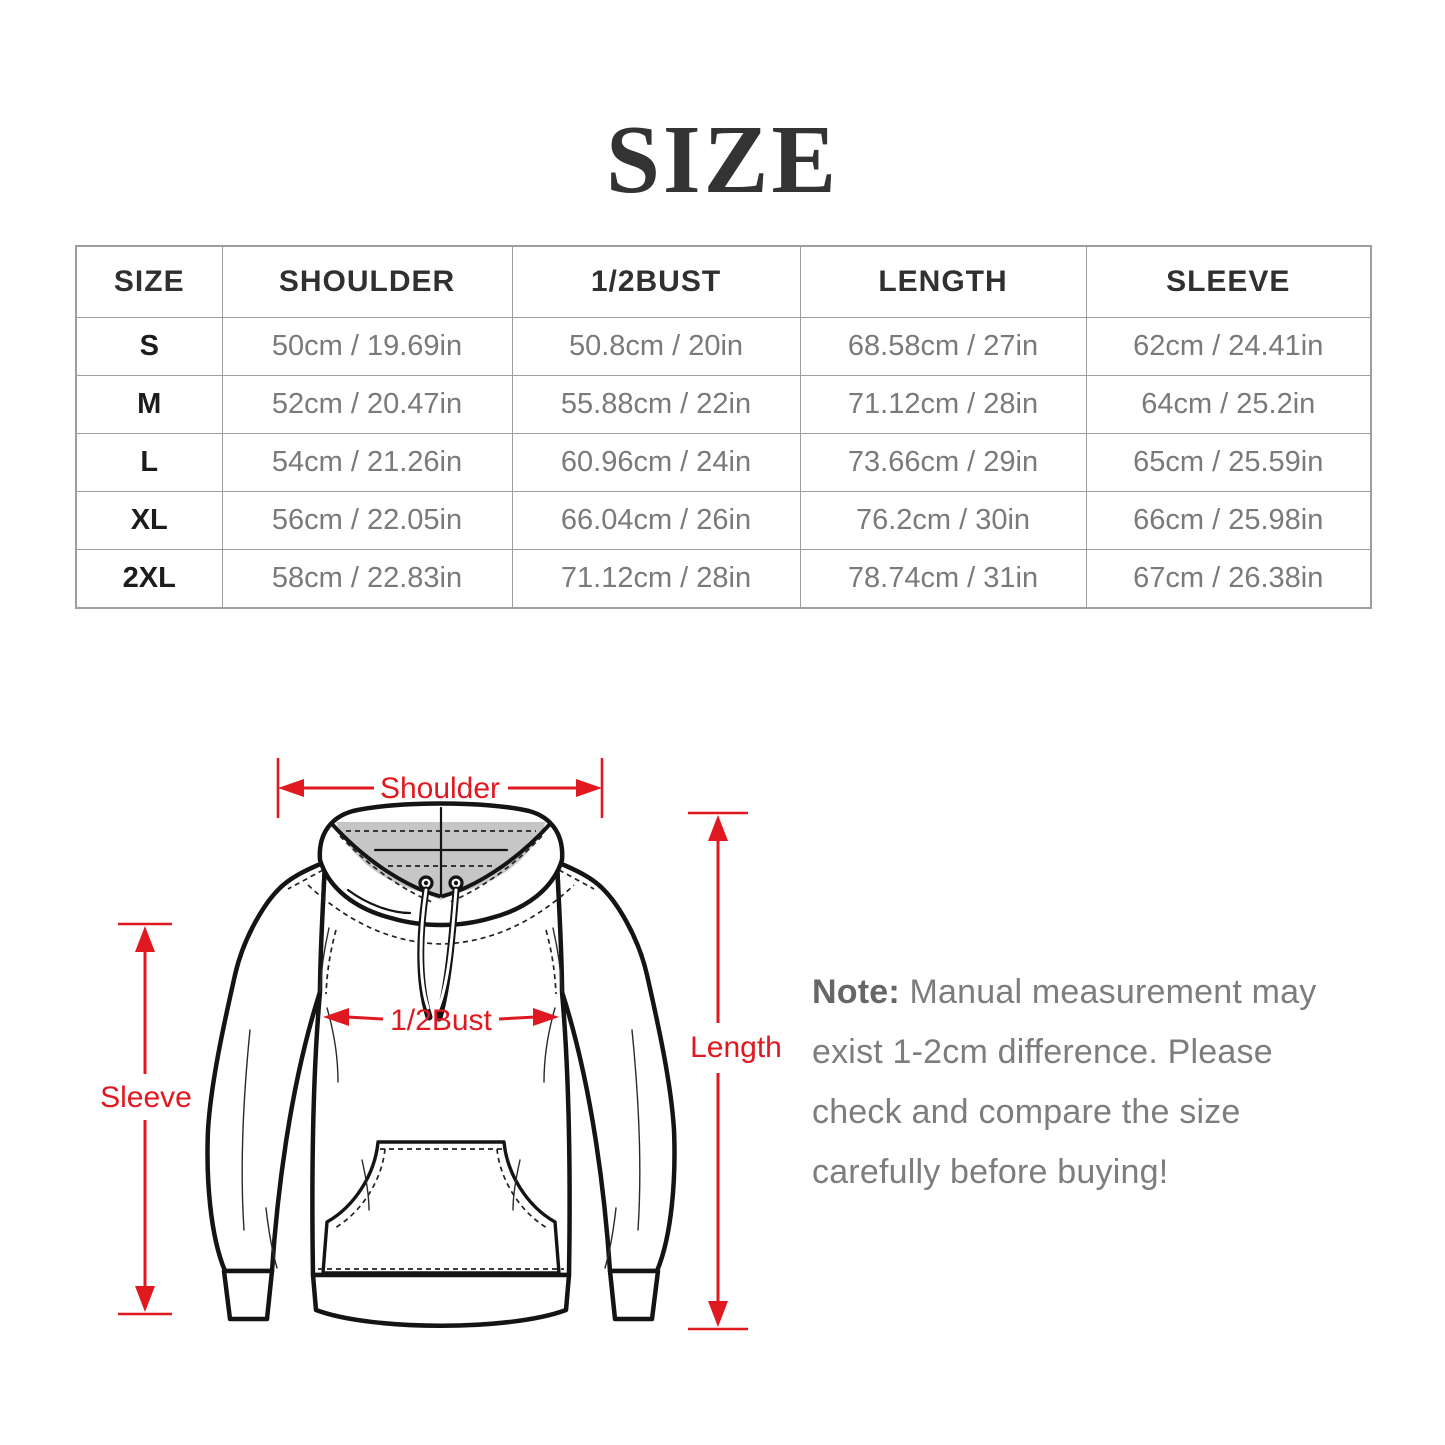 This screenshot has height=1445, width=1445. I want to click on raglan-stitch-left, so click(331, 962).